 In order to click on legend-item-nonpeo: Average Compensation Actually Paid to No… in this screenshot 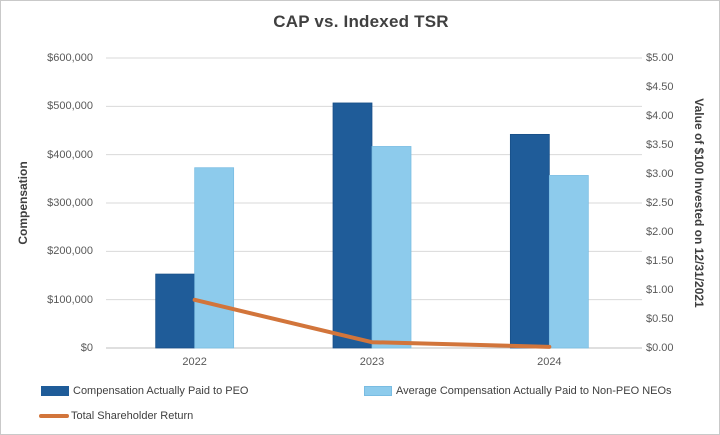, I will do `click(518, 391)`.